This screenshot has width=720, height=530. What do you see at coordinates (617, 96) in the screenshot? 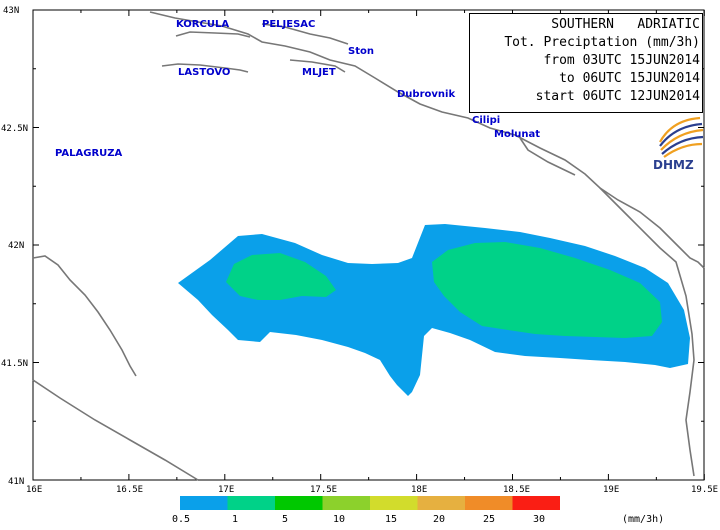
I see `title-start: start 06UTC 12JUN2014` at bounding box center [617, 96].